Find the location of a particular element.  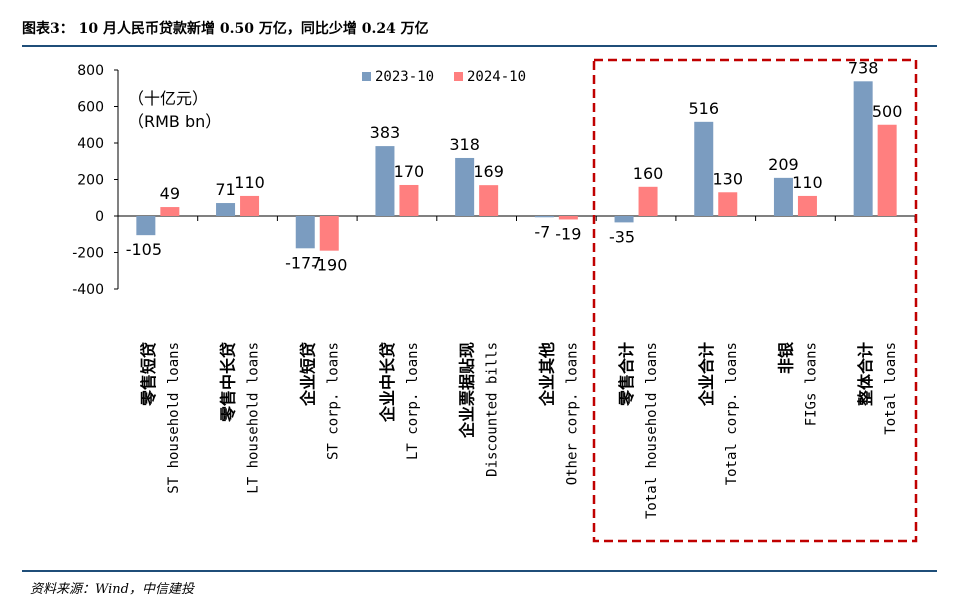

figure-label: 图表3： is located at coordinates (48, 29).